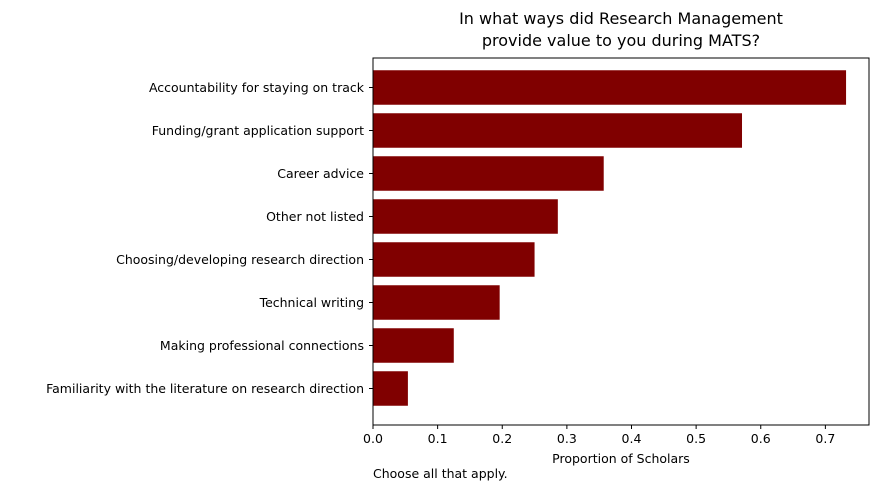  I want to click on y-tick-label: Funding/grant application support, so click(258, 130).